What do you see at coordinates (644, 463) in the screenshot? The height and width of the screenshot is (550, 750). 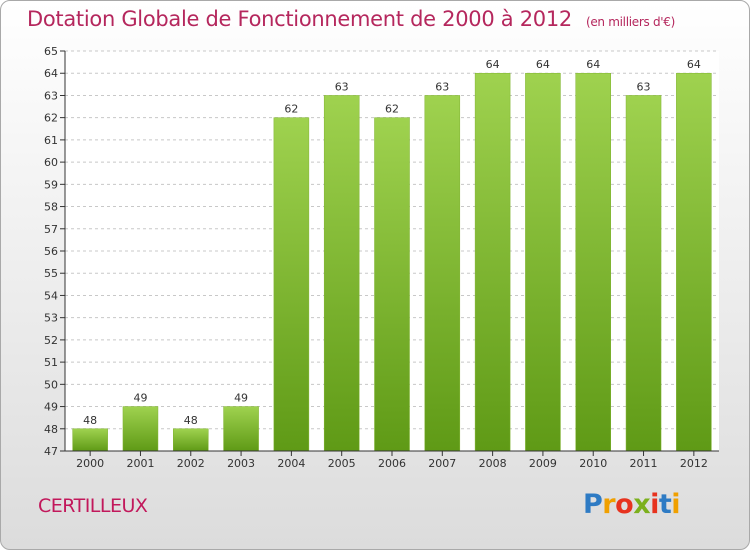 I see `x-tick-label: 2011` at bounding box center [644, 463].